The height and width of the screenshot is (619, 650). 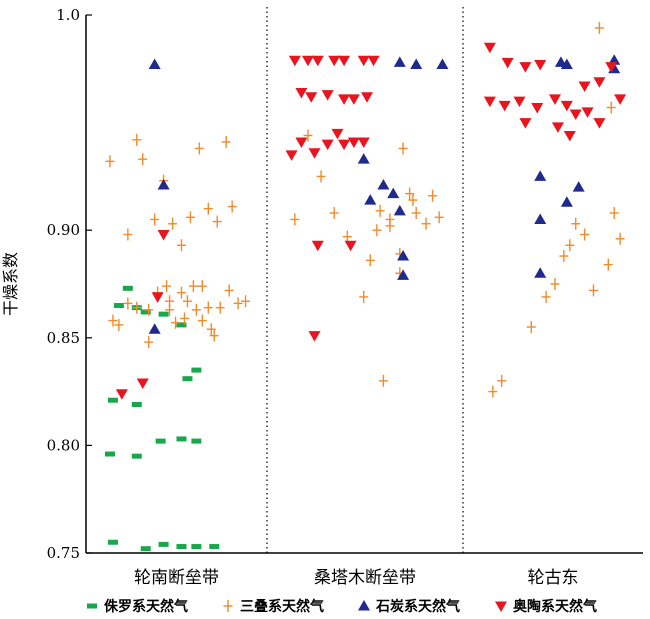 What do you see at coordinates (342, 606) in the screenshot?
I see `legend: 侏罗系天然气 三叠系天然气 石炭系天然气 奥陶系天然气` at bounding box center [342, 606].